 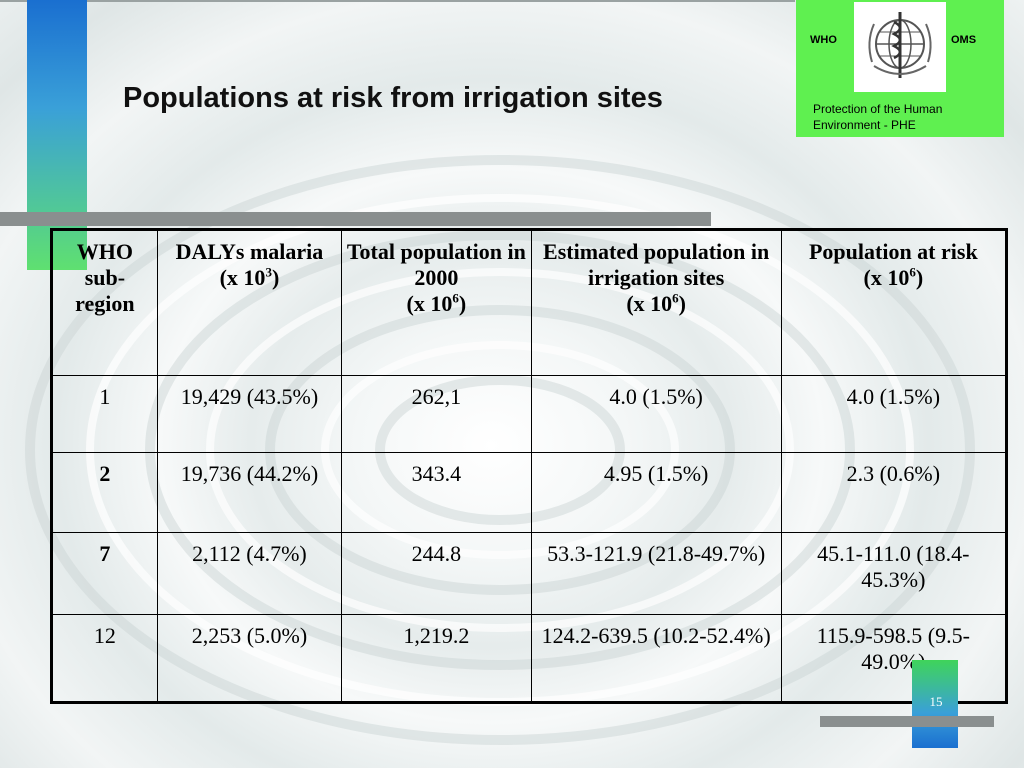 What do you see at coordinates (900, 47) in the screenshot?
I see `who-emblem-icon` at bounding box center [900, 47].